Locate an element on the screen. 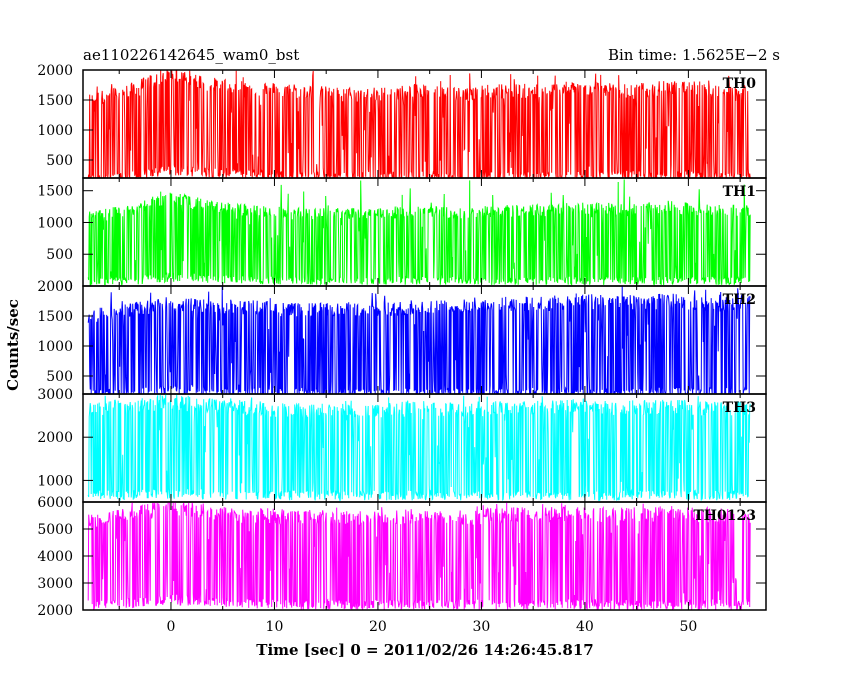 This screenshot has width=850, height=680. series-line-th0123 is located at coordinates (419, 556).